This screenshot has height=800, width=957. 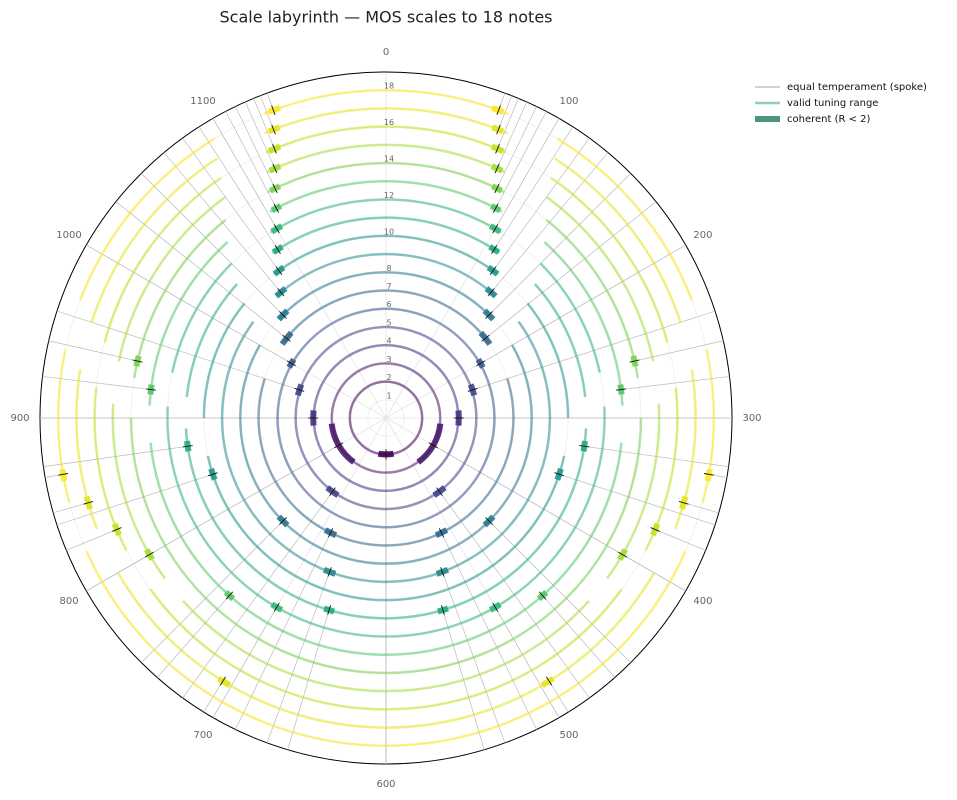 I want to click on r-tick-label: 8, so click(x=388, y=268).